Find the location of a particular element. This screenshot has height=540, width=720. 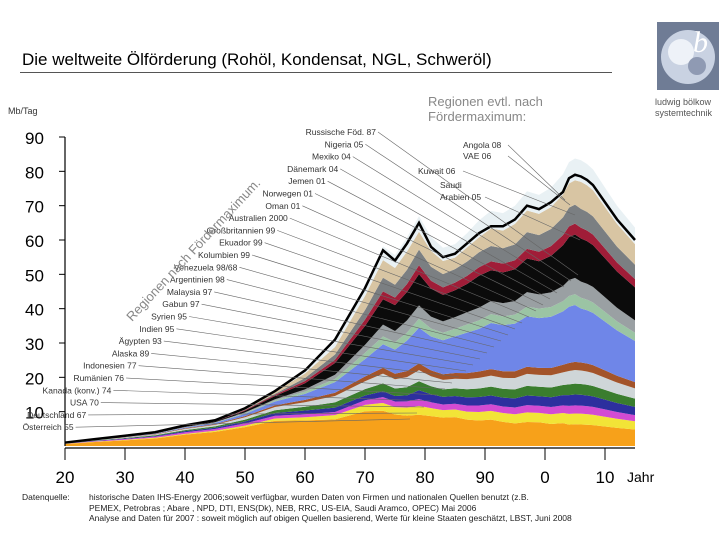

logo-letter: b is located at coordinates (700, 42).